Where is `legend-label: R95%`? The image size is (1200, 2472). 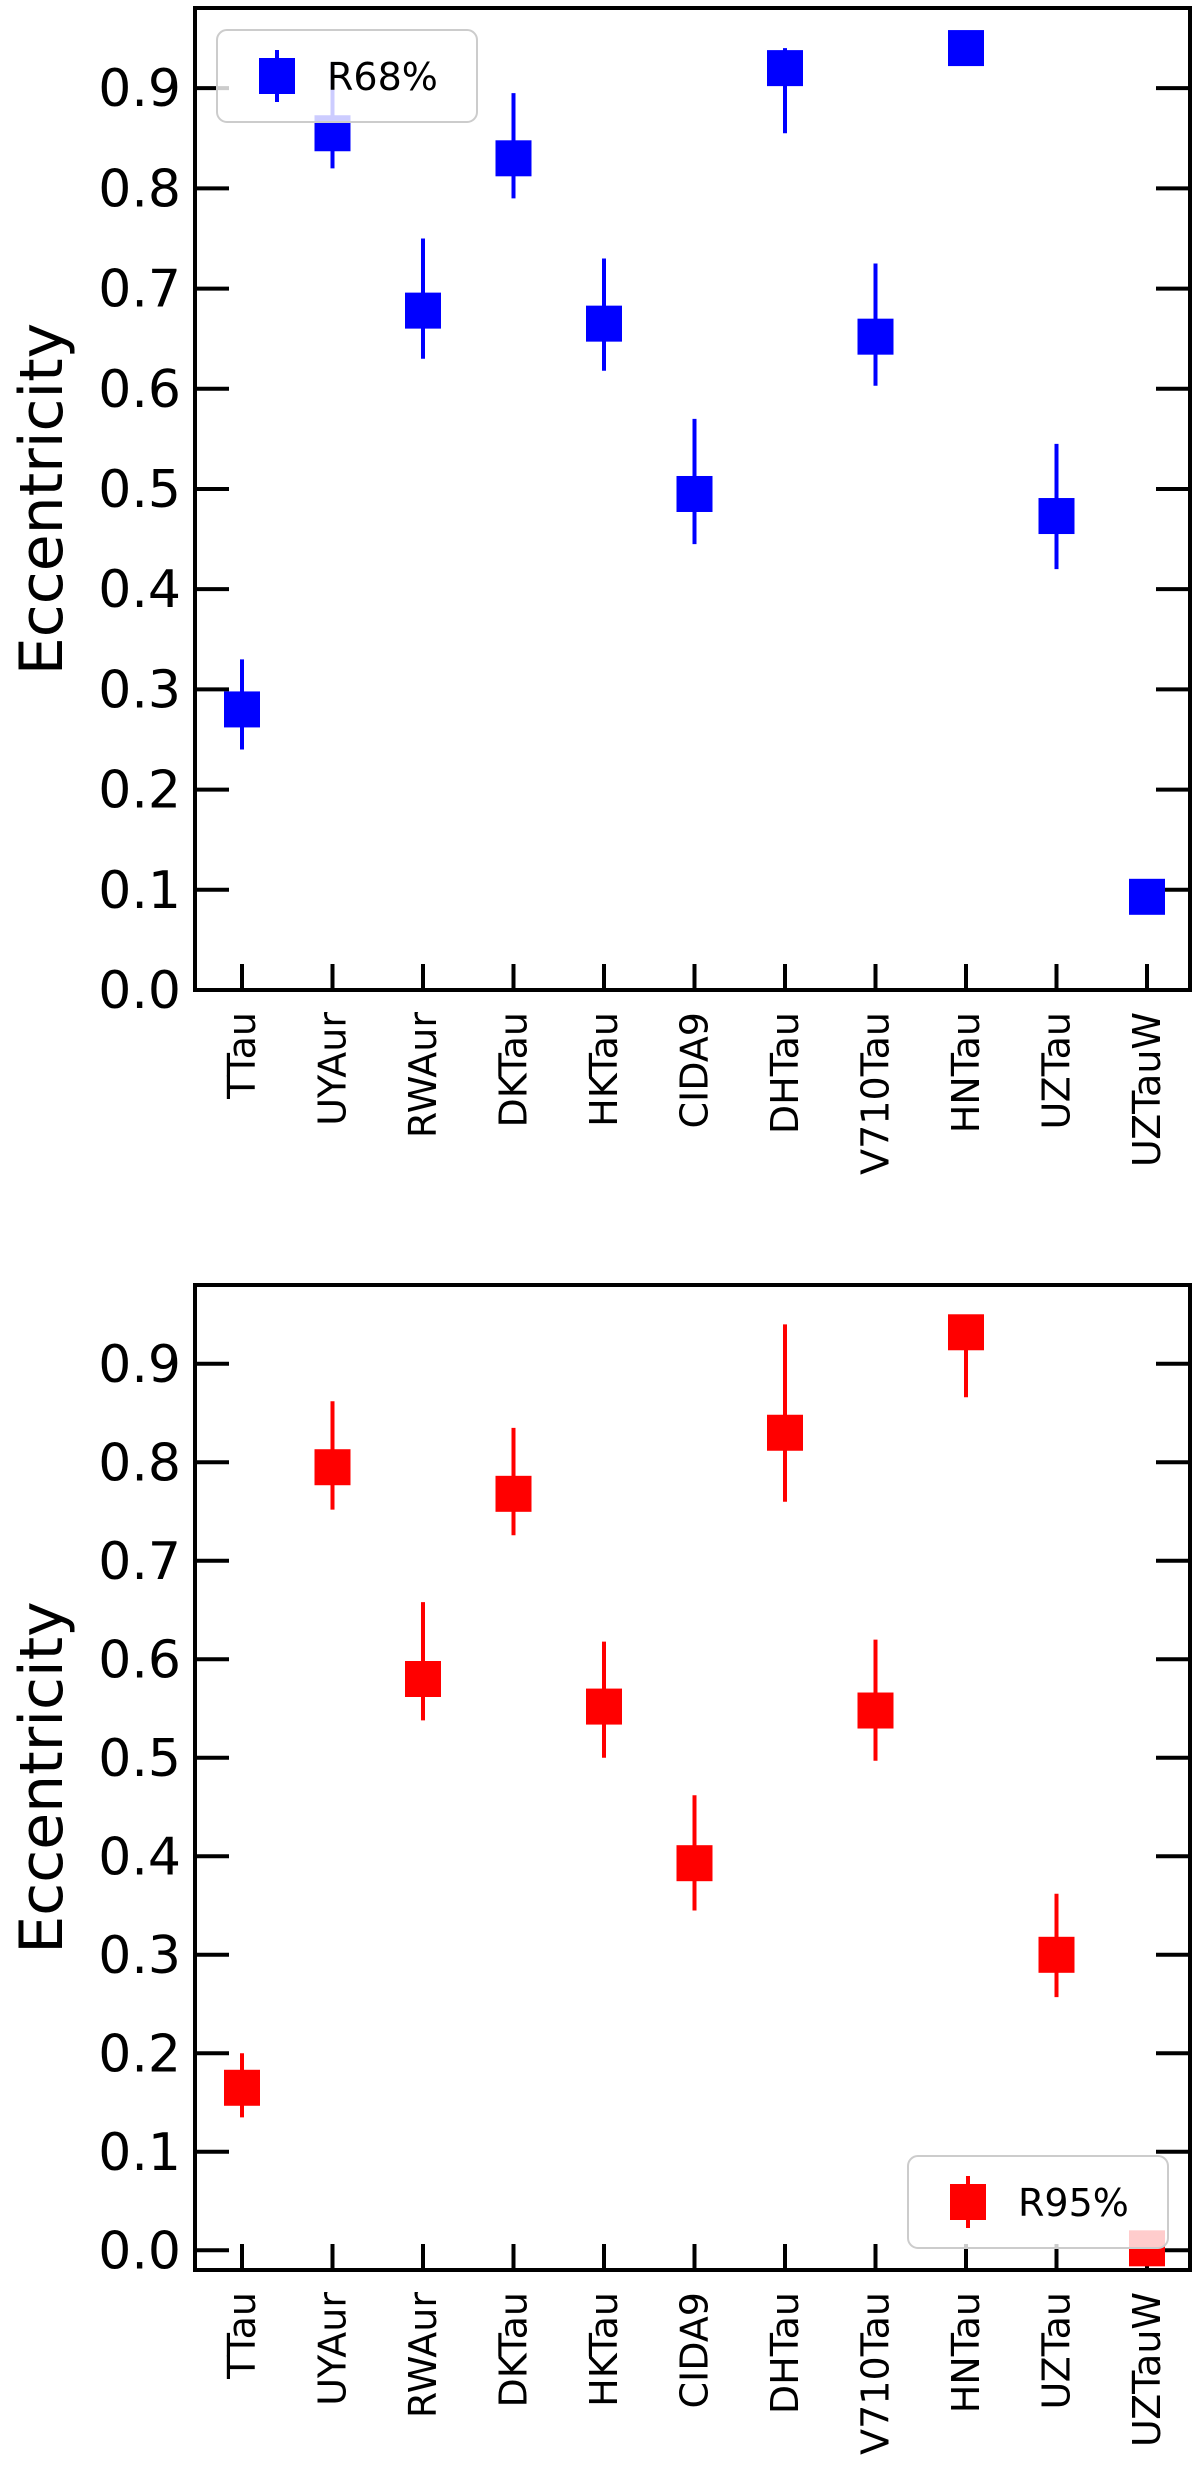
legend-label: R95% is located at coordinates (1073, 2203).